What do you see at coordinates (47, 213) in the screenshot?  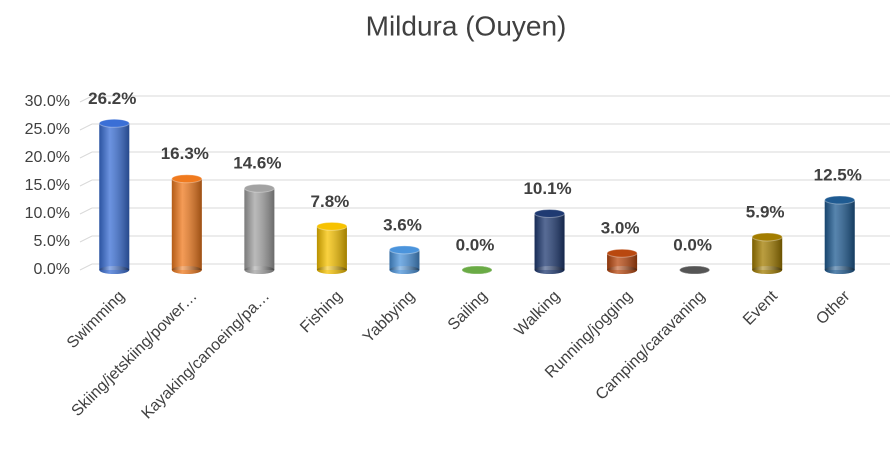 I see `y-tick-label: 10.0%` at bounding box center [47, 213].